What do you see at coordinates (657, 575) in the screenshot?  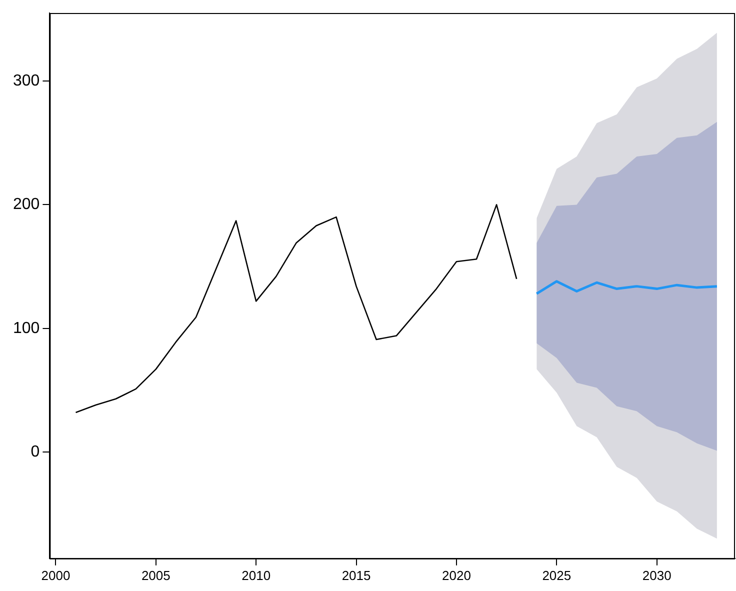 I see `x-tick-label: 2030` at bounding box center [657, 575].